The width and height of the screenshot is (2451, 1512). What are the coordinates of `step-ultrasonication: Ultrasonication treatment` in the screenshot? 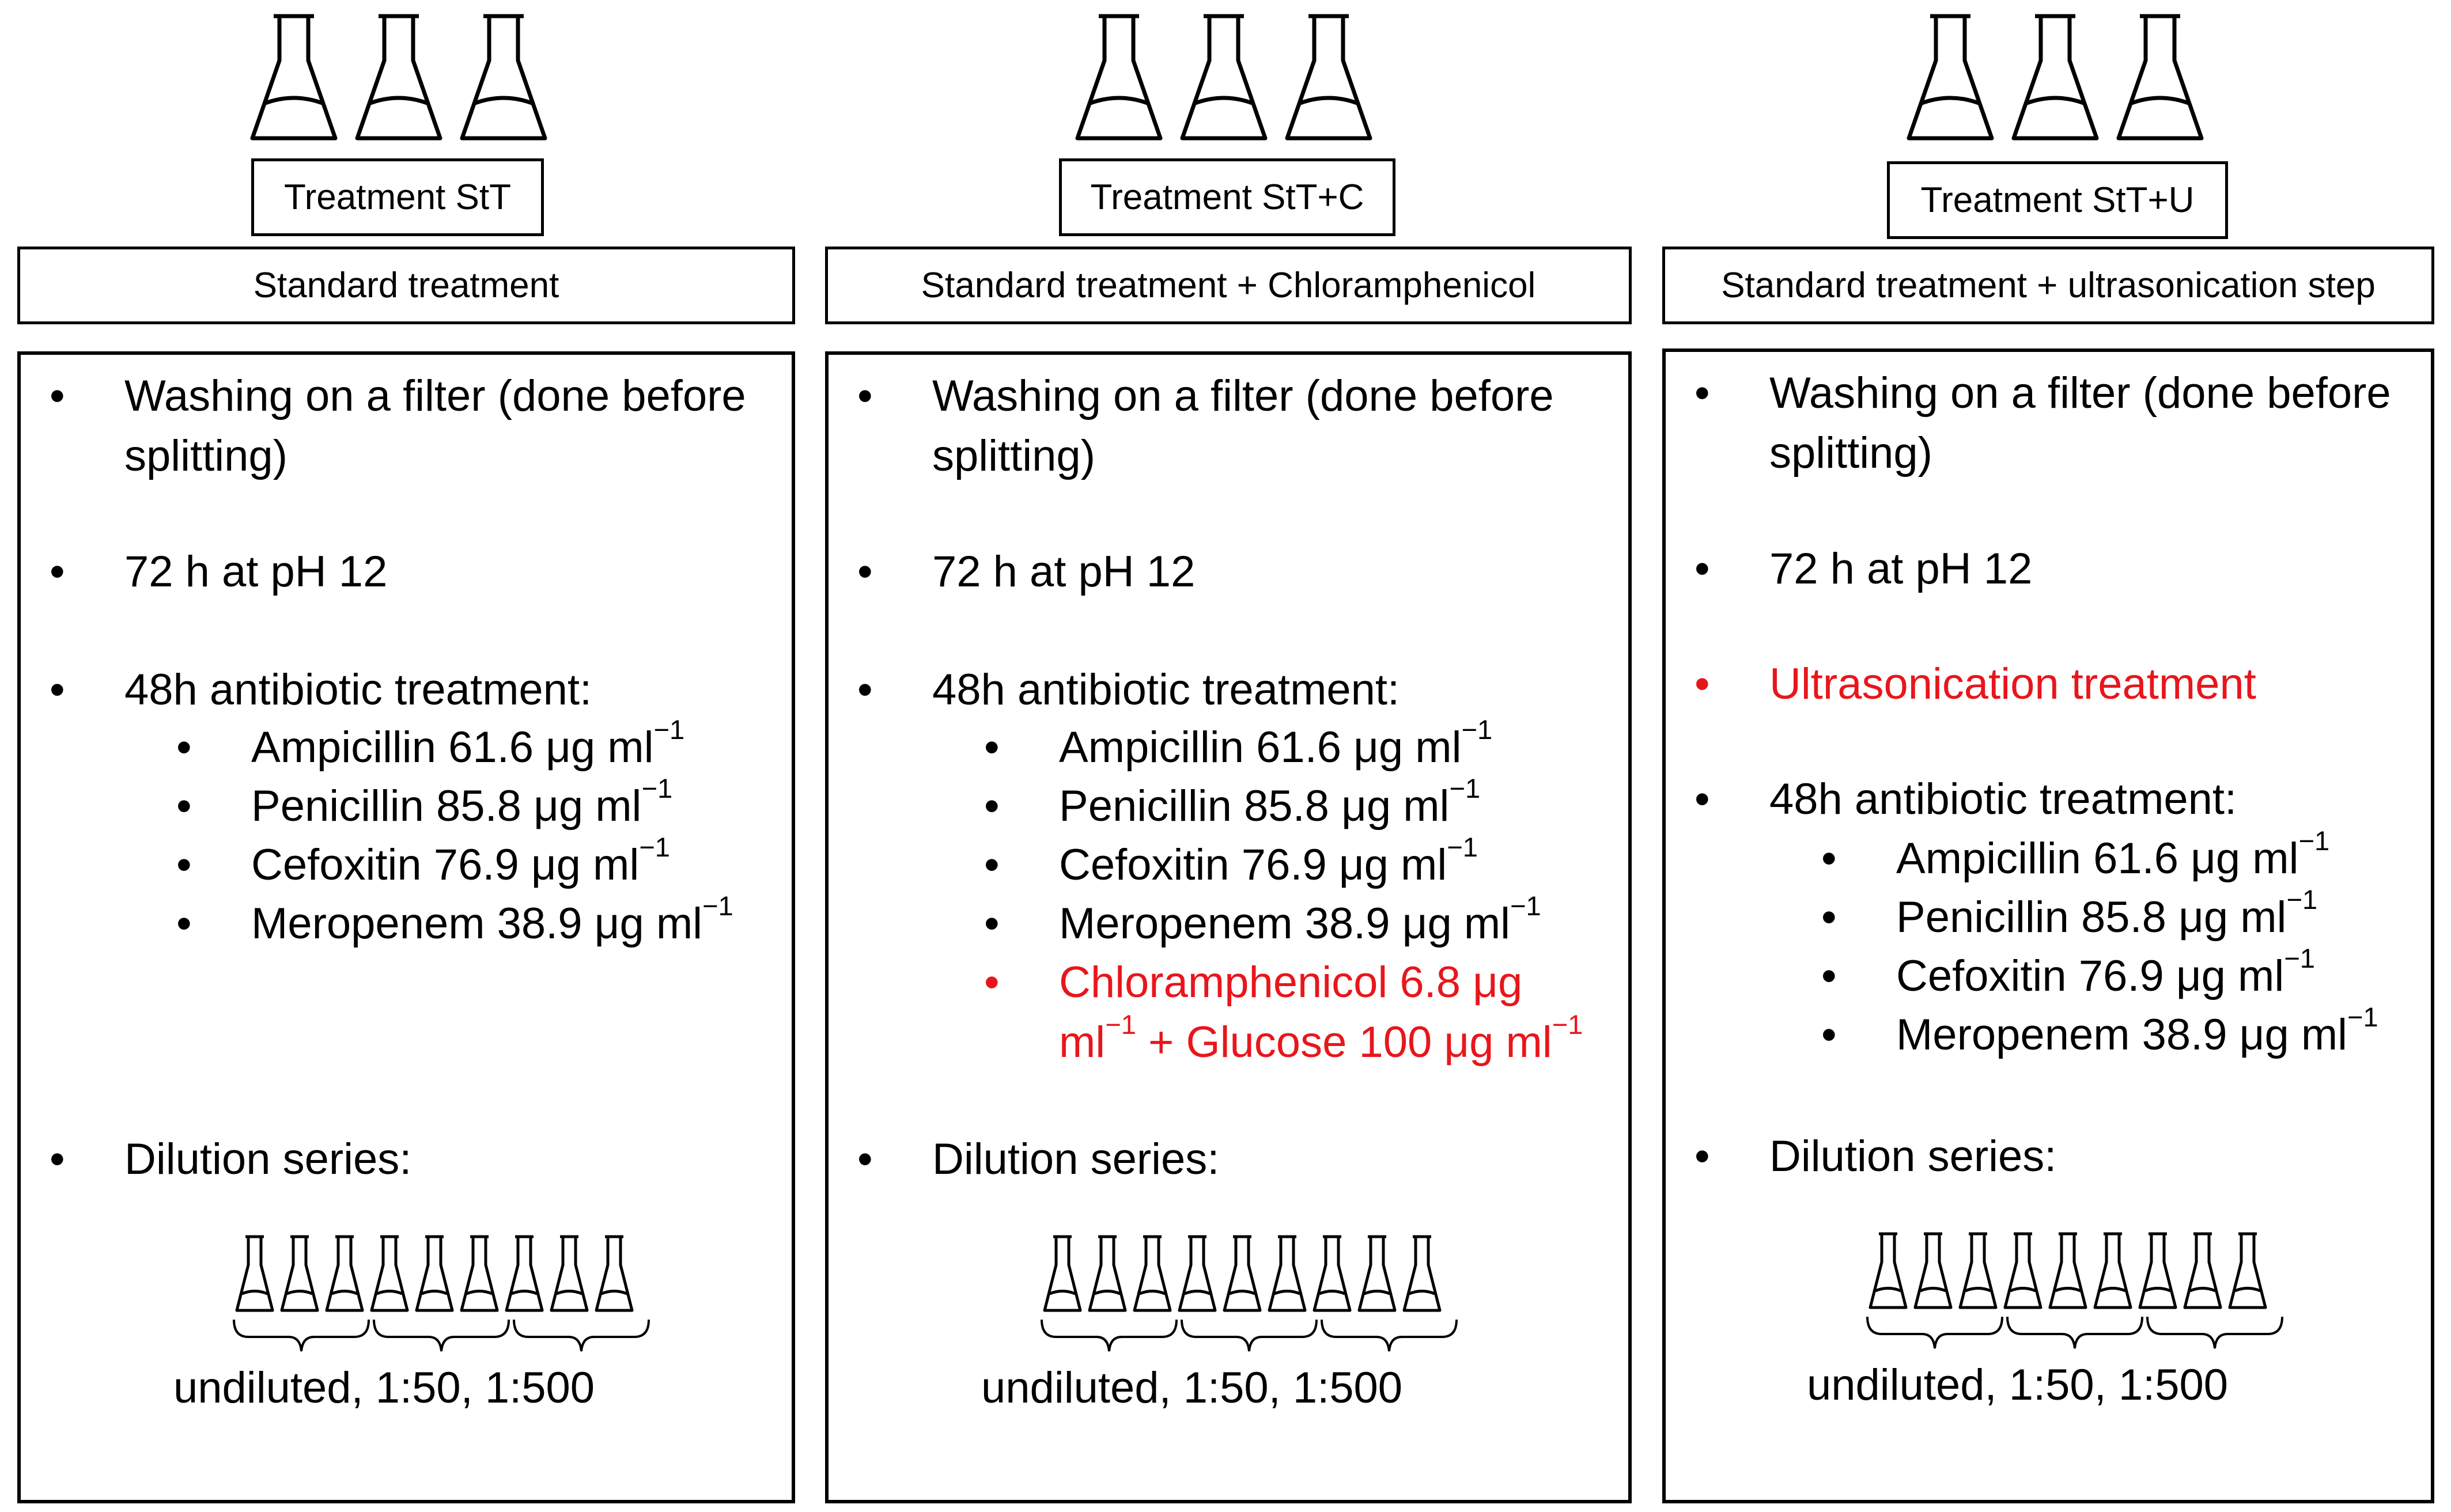 It's located at (2054, 684).